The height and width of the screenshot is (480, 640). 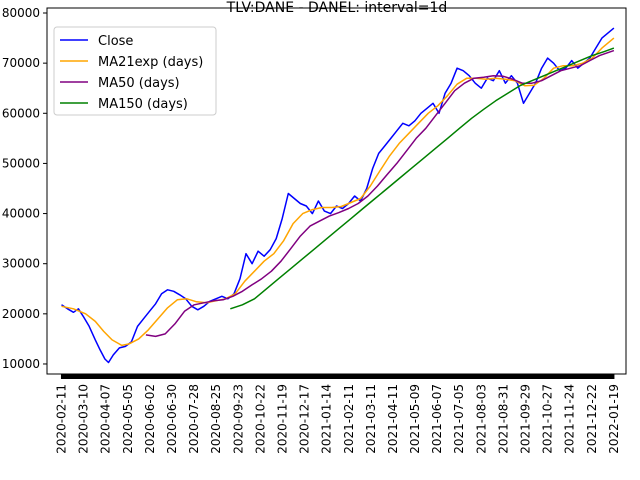 What do you see at coordinates (481, 419) in the screenshot?
I see `x-tick-label: 2021-08-03` at bounding box center [481, 419].